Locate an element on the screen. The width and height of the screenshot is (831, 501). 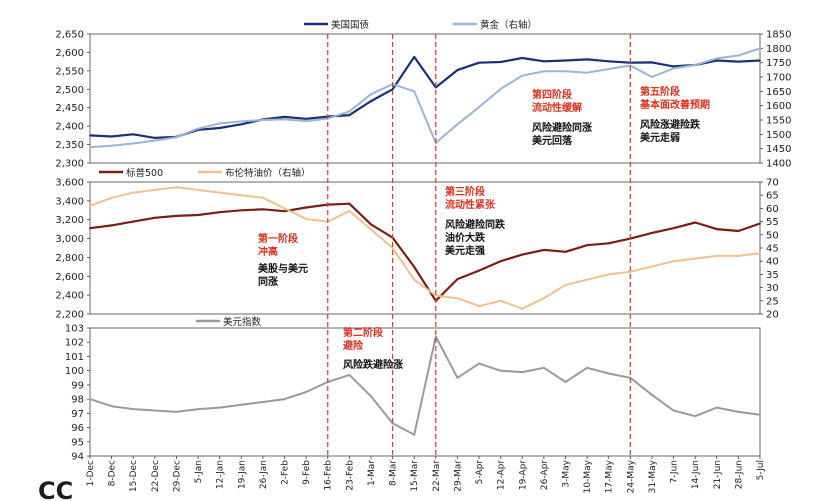
x-tick-label: 16-Feb is located at coordinates (329, 475).